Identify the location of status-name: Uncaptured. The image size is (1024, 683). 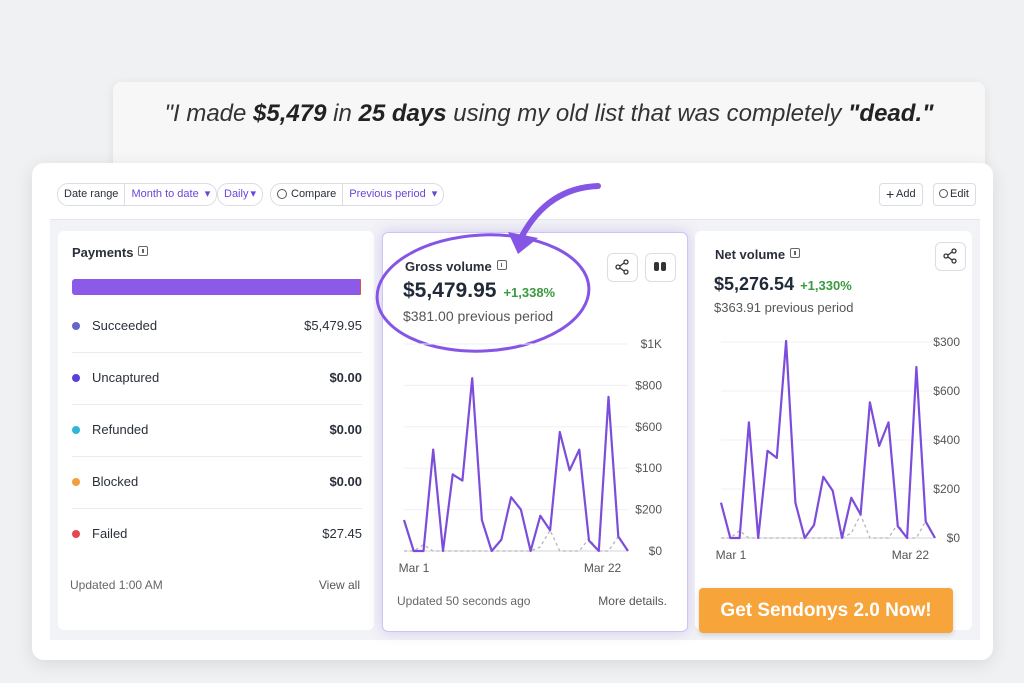
(126, 377).